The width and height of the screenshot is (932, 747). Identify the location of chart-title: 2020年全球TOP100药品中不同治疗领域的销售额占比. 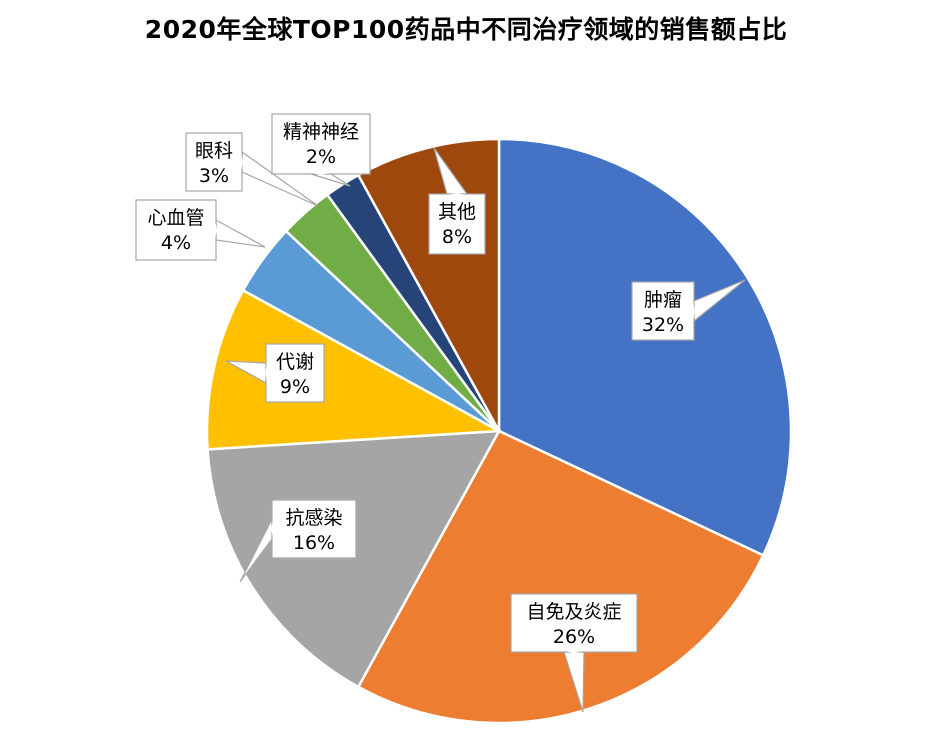
(466, 29).